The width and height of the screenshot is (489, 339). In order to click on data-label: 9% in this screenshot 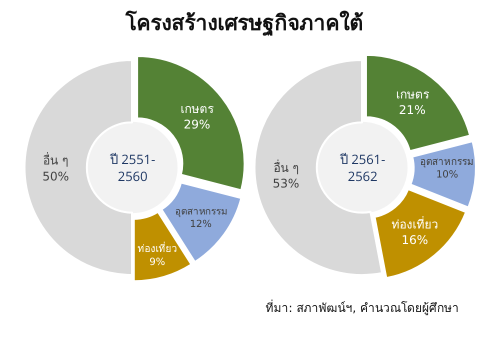, I will do `click(157, 262)`.